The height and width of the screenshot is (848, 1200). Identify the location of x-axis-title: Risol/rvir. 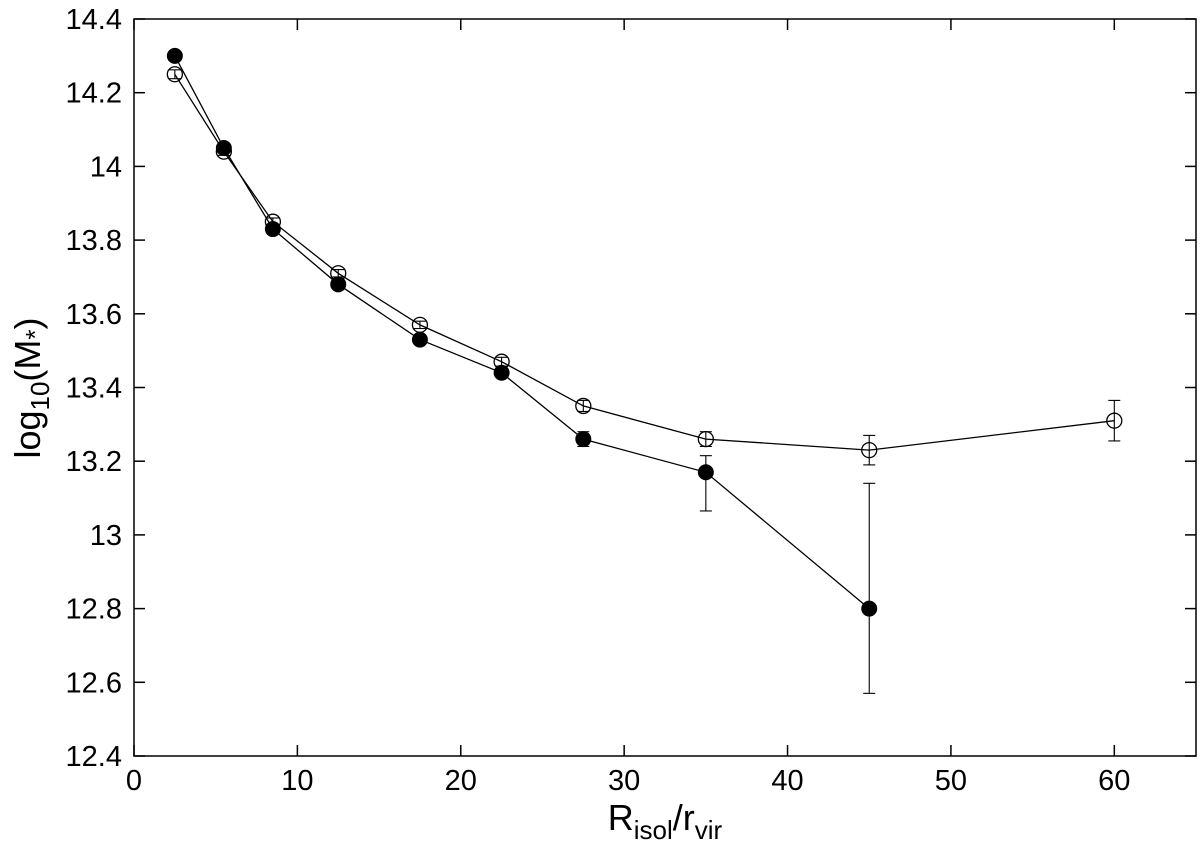
(665, 821).